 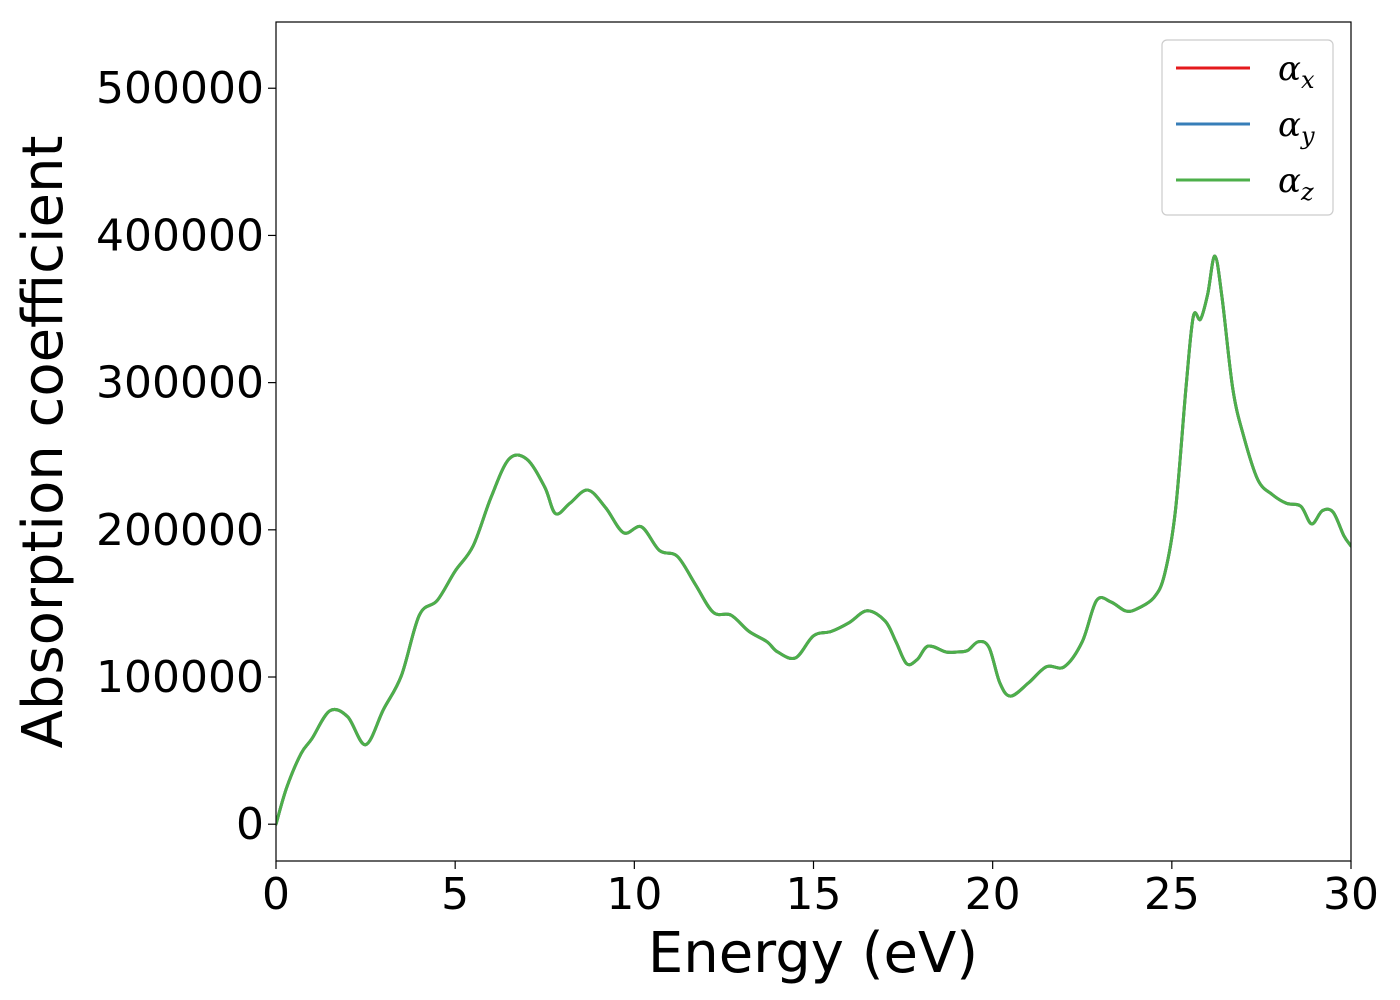 I want to click on legend: αx αy αz, so click(x=1247, y=127).